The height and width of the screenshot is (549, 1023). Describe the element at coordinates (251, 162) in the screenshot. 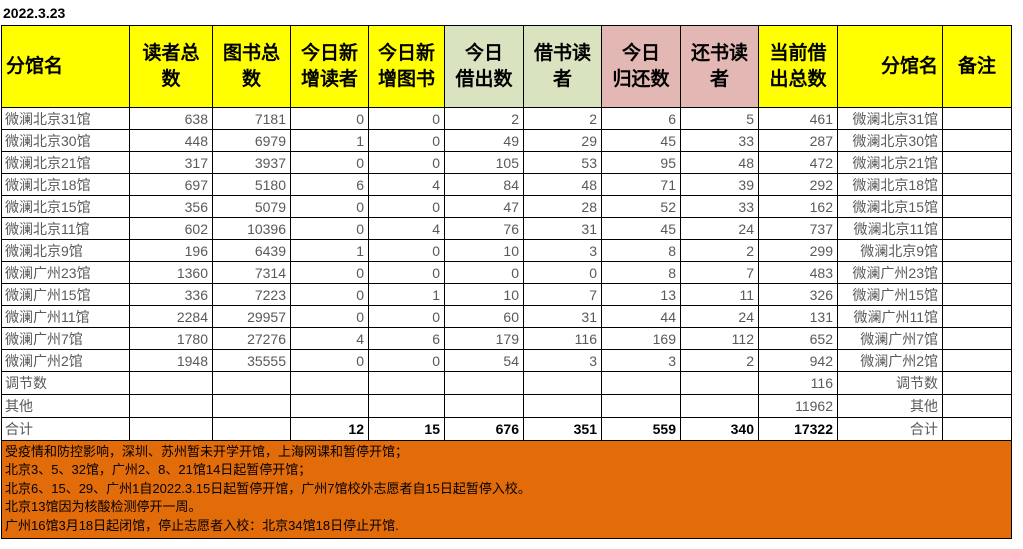

I see `books-total-cell: 3937` at that location.